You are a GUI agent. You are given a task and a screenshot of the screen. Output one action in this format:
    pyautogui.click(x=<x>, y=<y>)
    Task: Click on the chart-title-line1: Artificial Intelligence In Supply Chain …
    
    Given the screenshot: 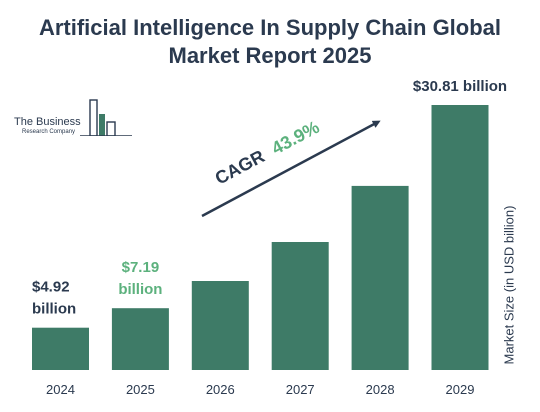 What is the action you would take?
    pyautogui.click(x=270, y=27)
    